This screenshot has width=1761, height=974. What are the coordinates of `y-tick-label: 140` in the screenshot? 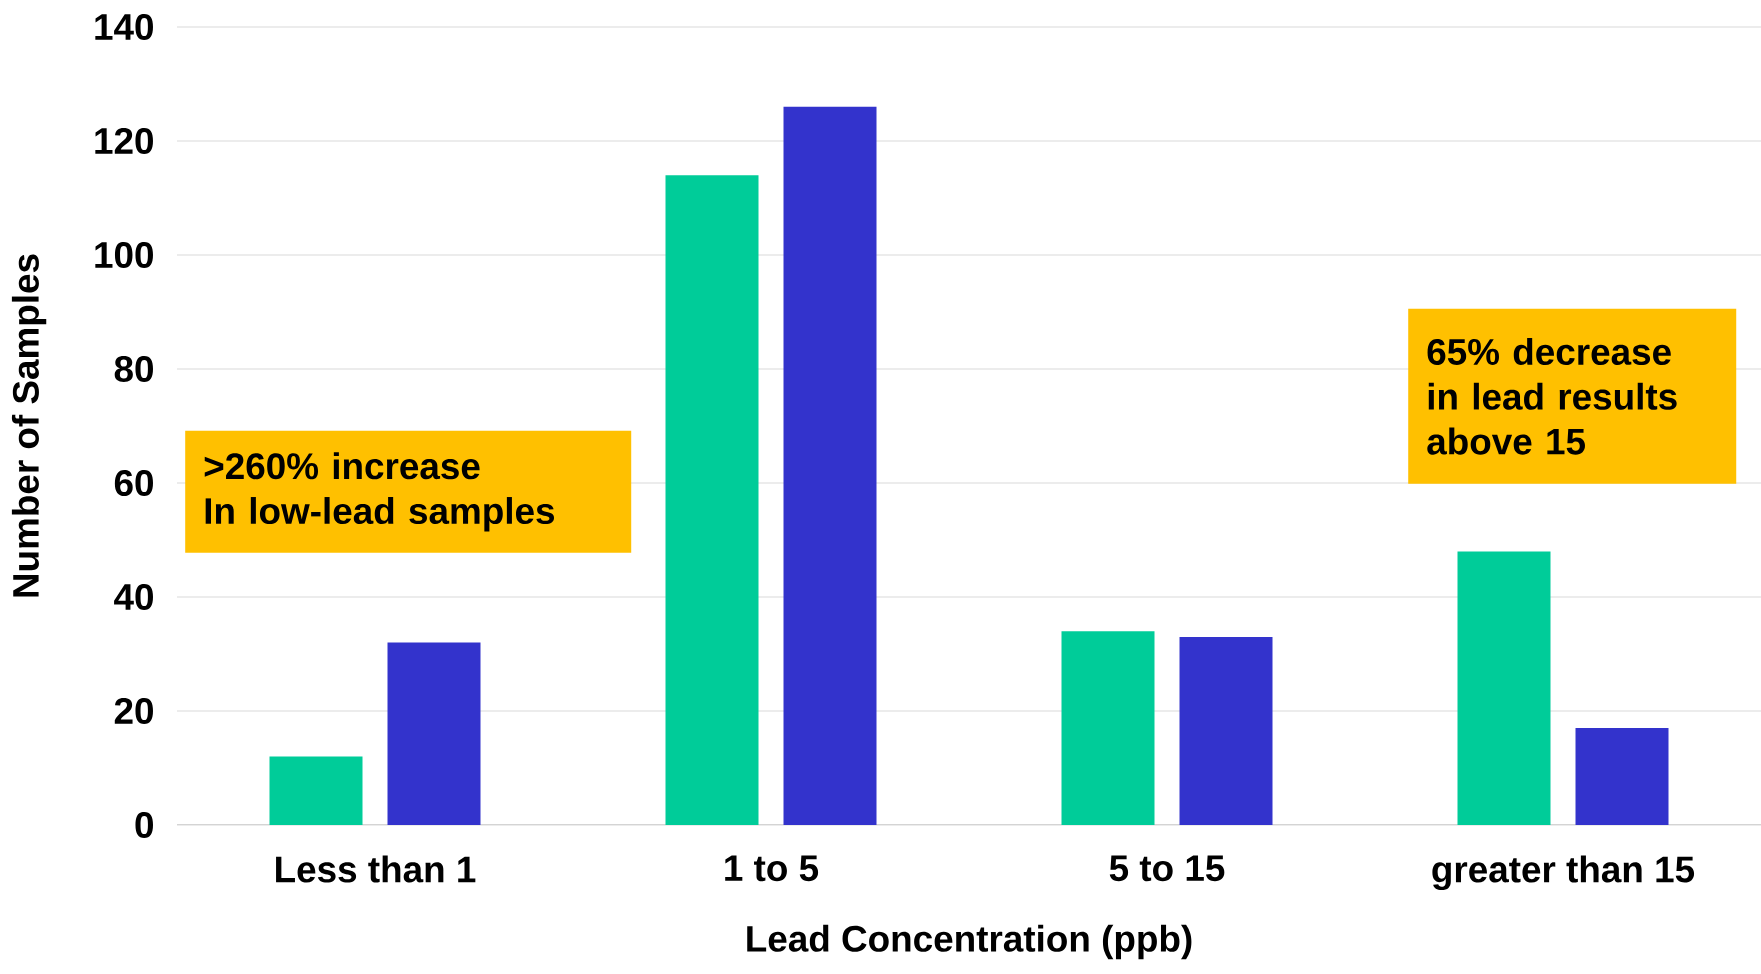 It's located at (124, 27).